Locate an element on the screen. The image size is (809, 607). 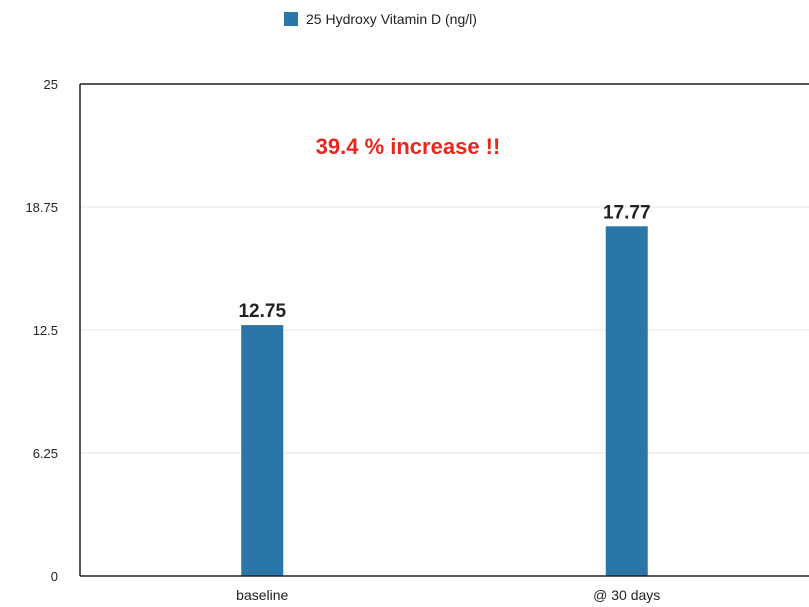
data-label: 12.75 is located at coordinates (262, 311).